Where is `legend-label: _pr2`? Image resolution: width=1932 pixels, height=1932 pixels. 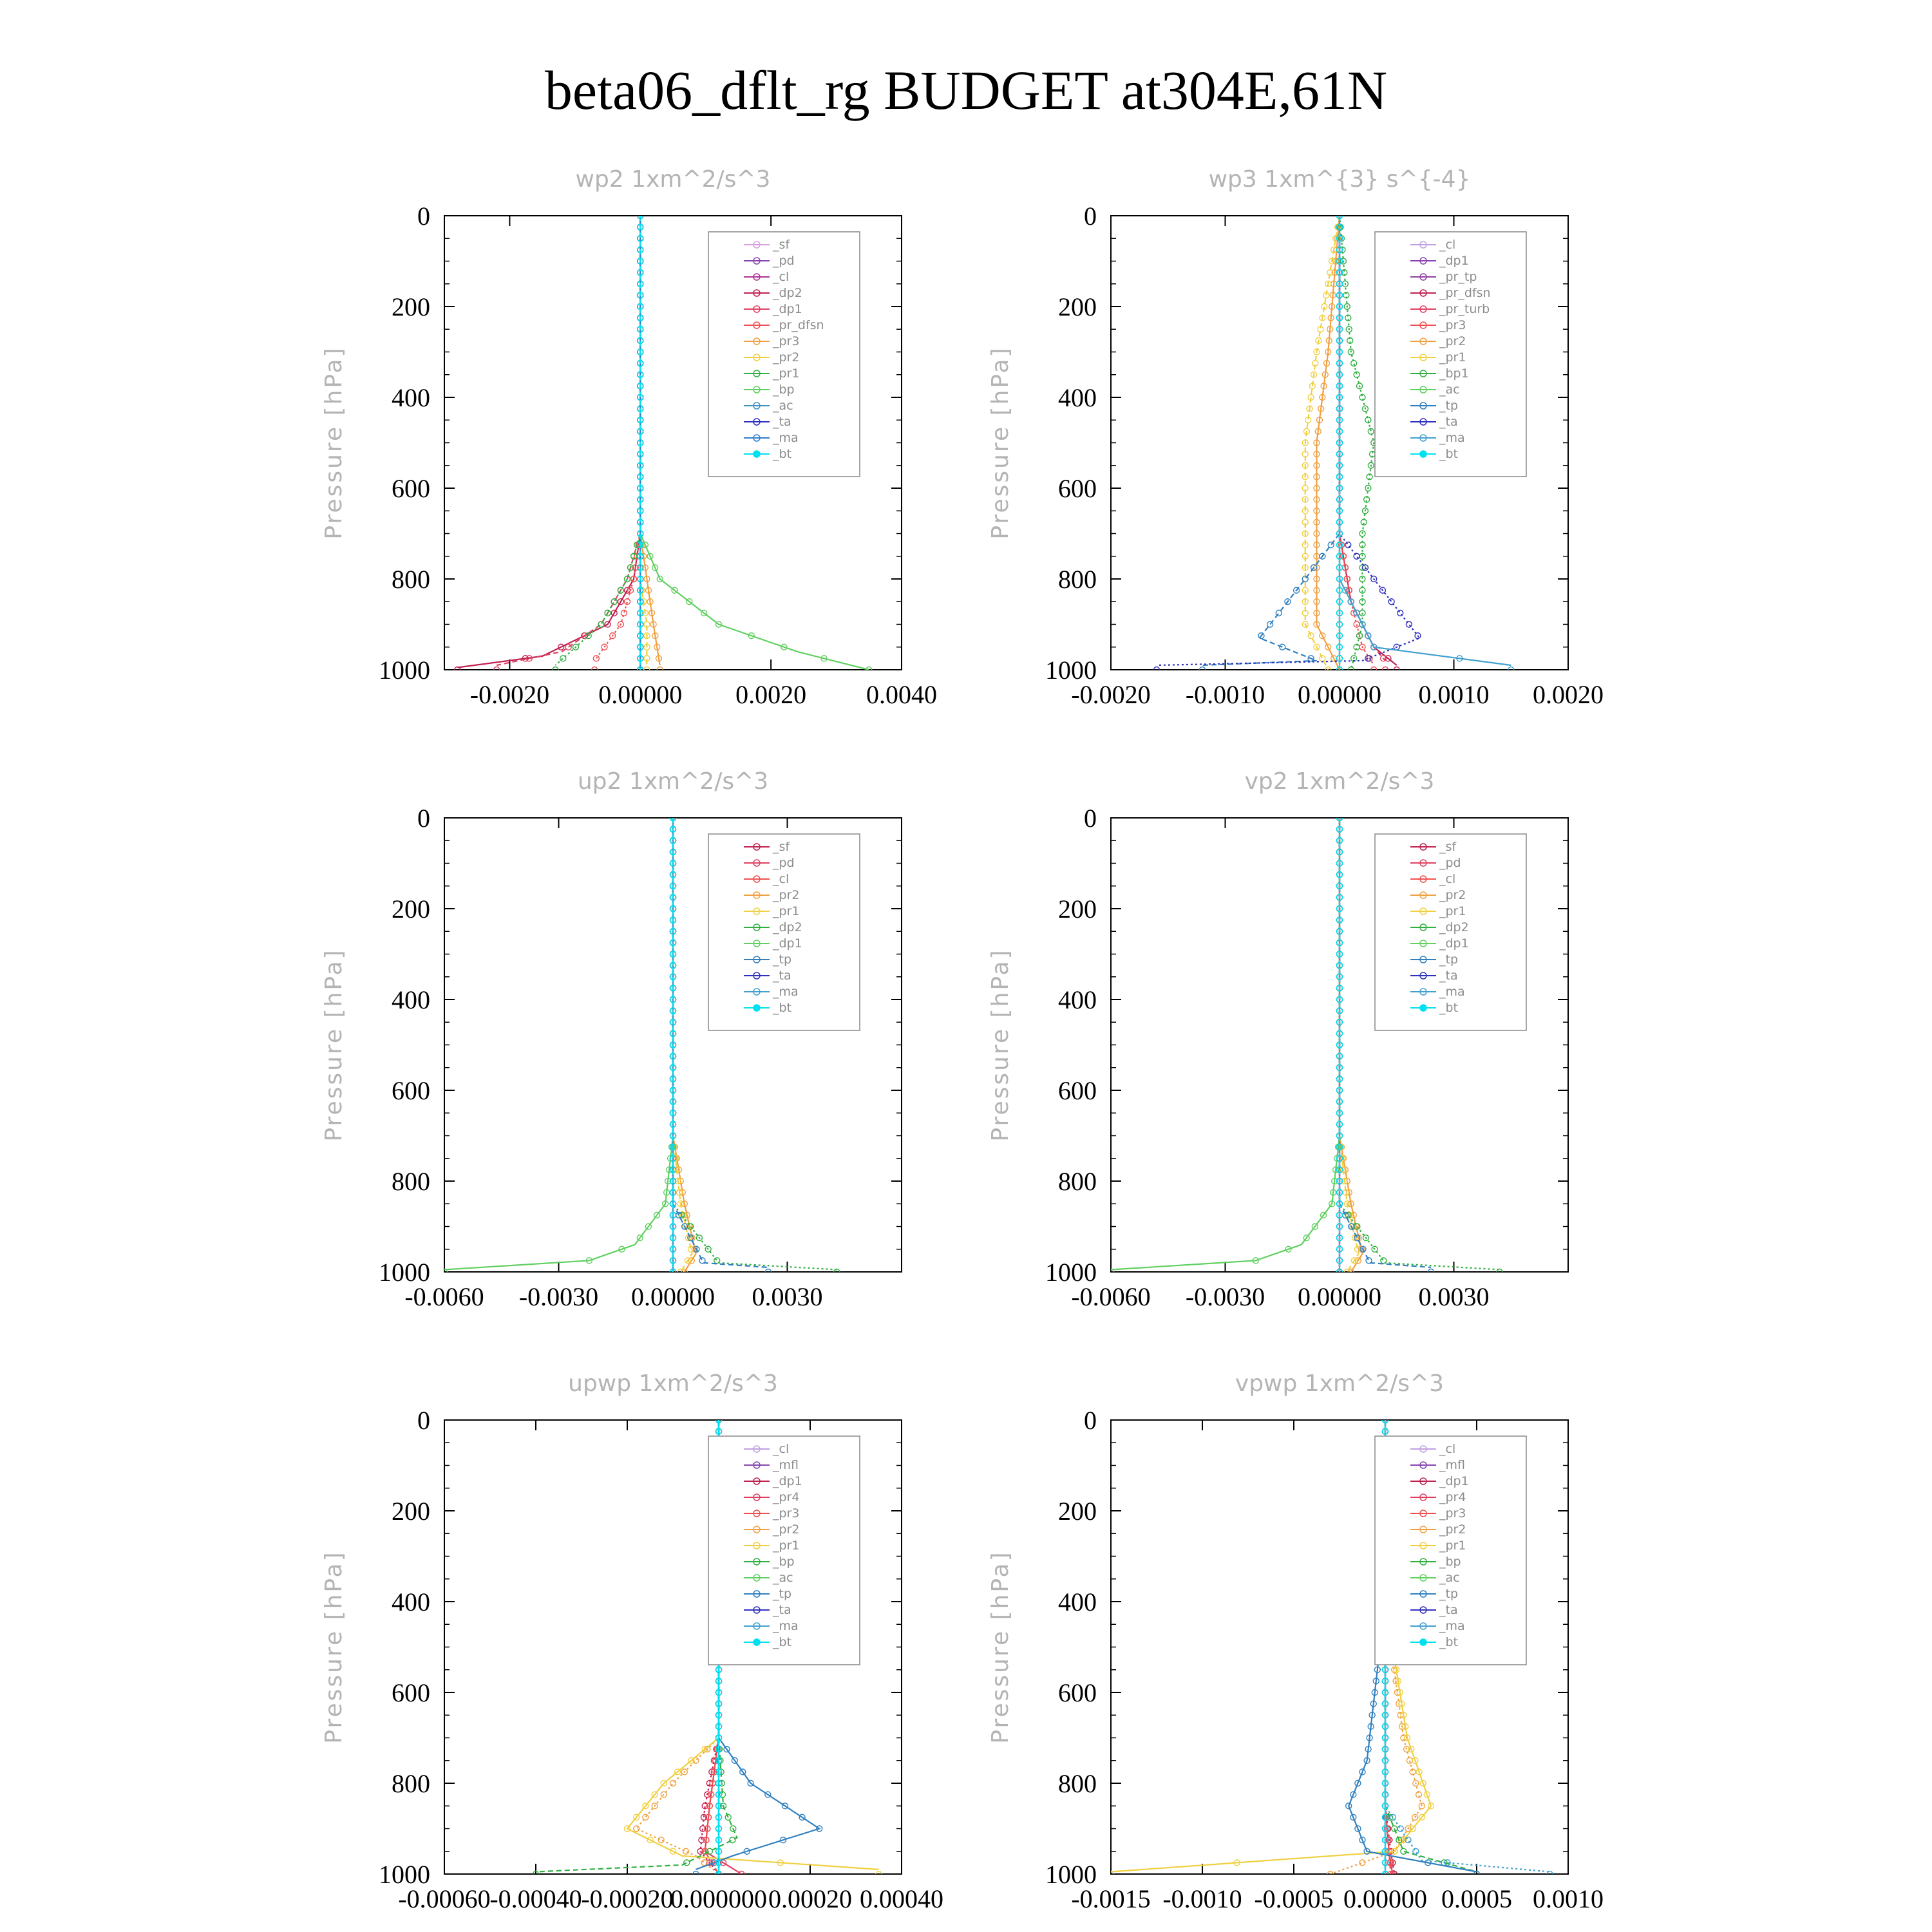
legend-label: _pr2 is located at coordinates (1452, 341).